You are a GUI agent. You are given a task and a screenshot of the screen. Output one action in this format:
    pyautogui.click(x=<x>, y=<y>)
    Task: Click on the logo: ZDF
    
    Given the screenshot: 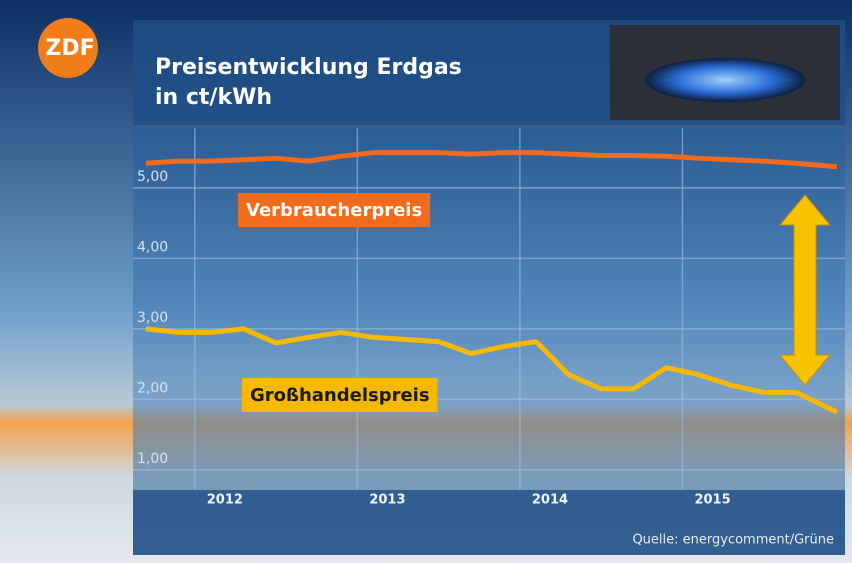 What is the action you would take?
    pyautogui.click(x=69, y=48)
    